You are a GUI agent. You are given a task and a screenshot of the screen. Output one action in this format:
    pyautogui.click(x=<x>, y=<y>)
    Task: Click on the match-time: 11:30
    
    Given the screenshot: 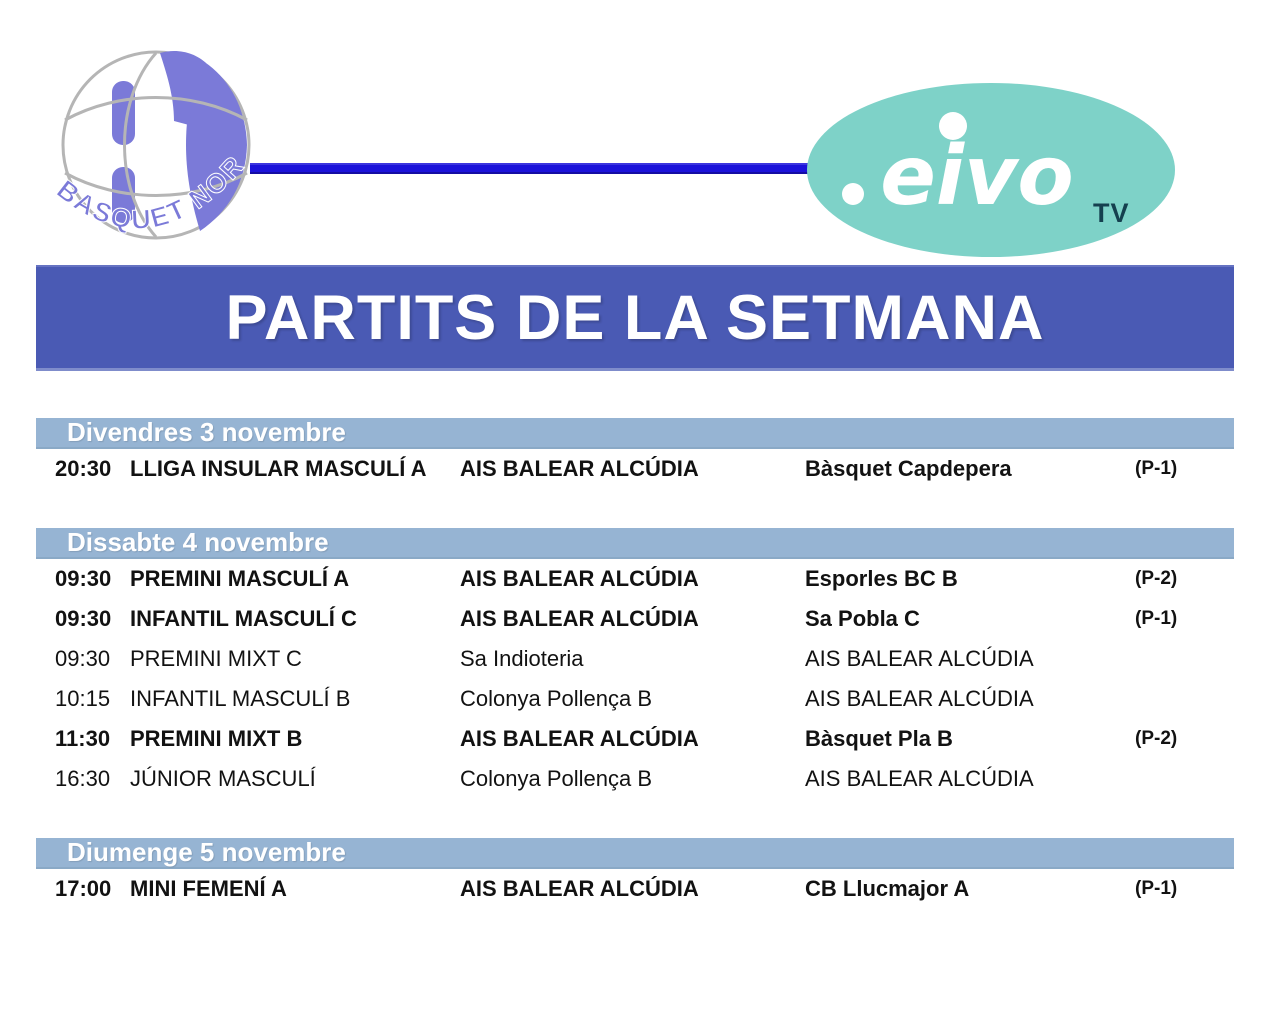 What is the action you would take?
    pyautogui.click(x=83, y=738)
    